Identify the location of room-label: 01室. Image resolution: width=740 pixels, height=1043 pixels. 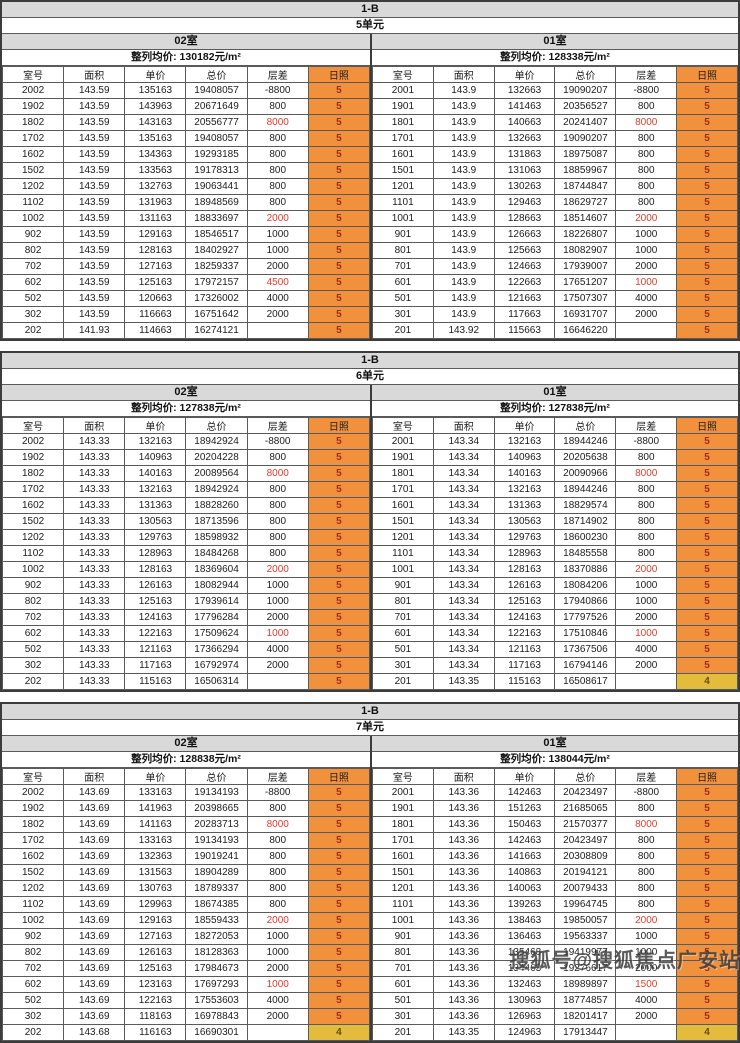
(555, 42).